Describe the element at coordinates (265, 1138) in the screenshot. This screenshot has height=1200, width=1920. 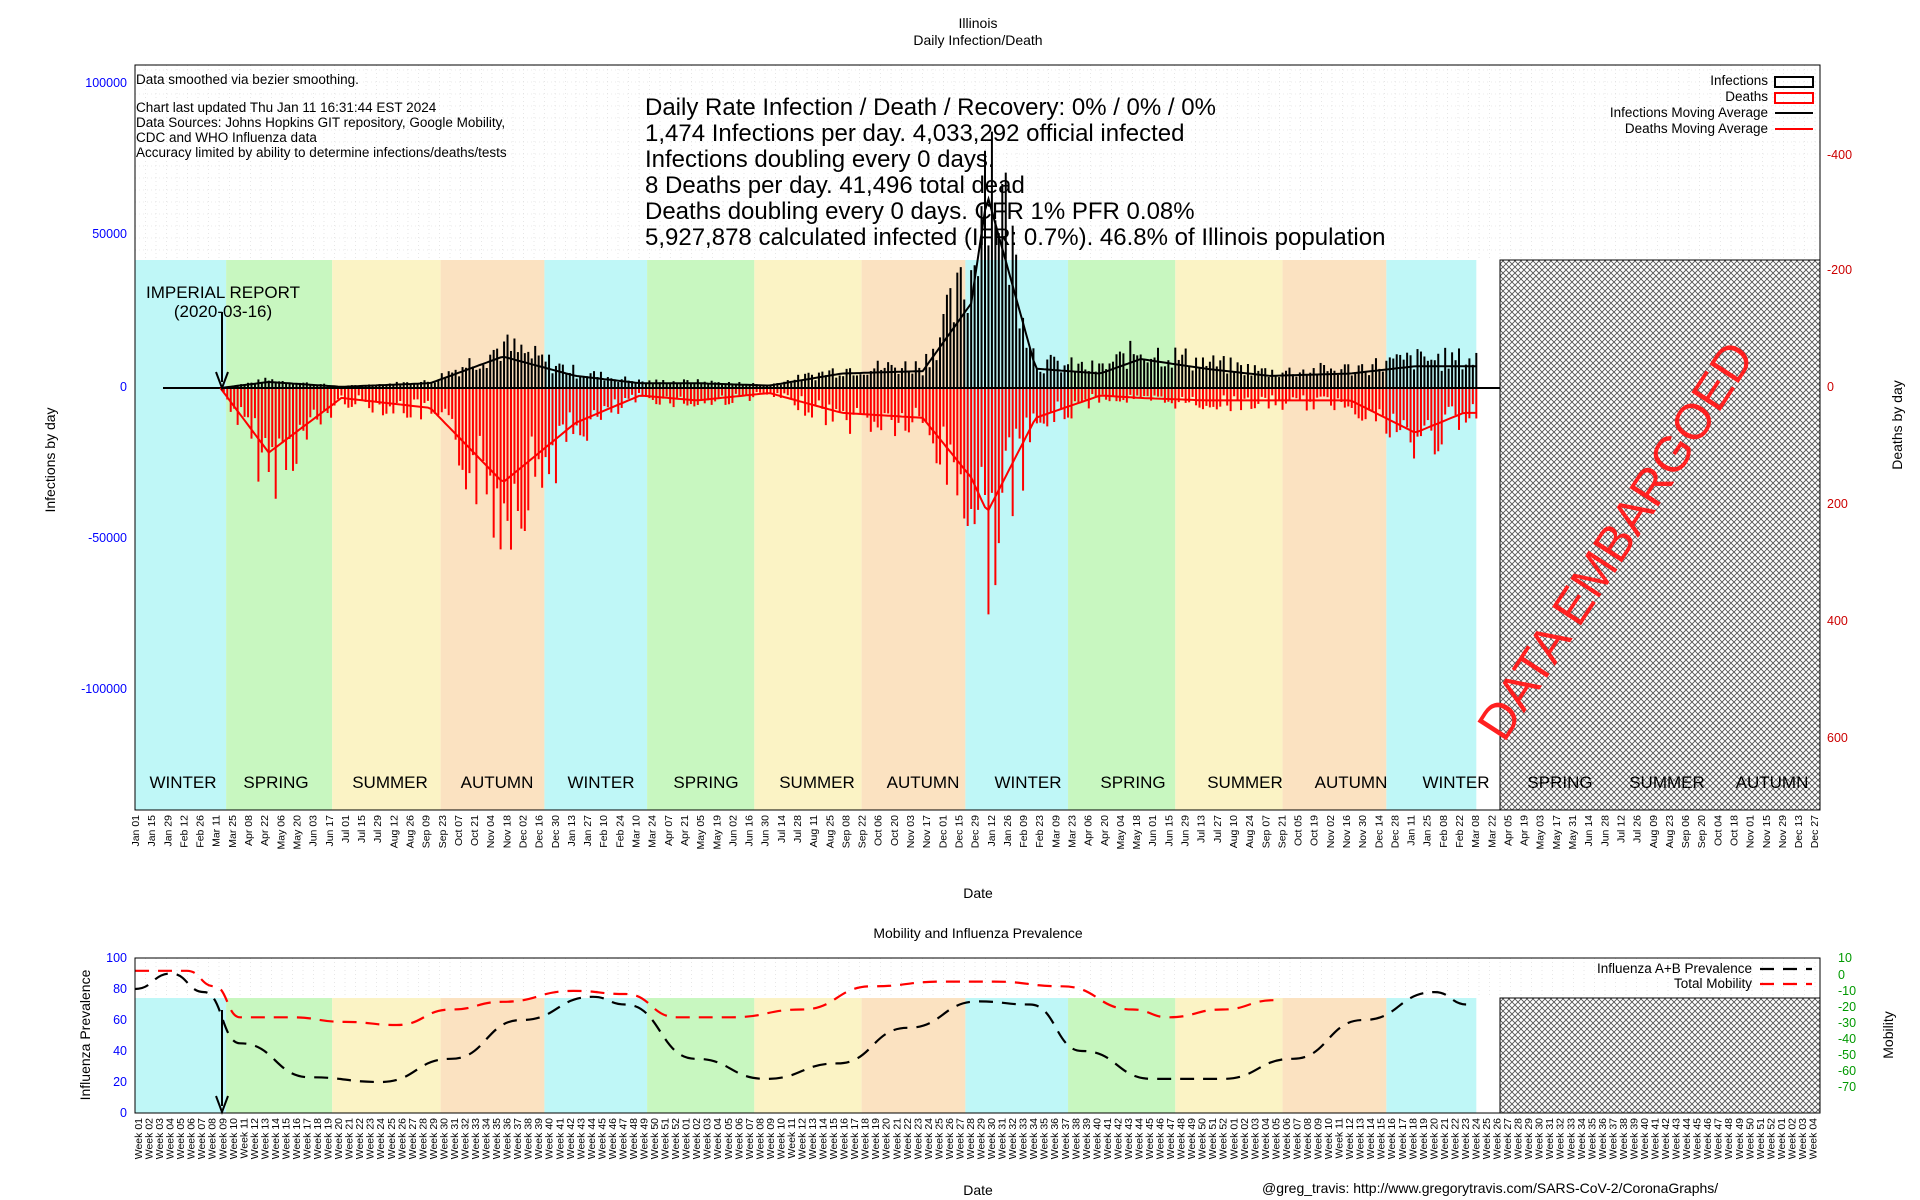
I see `week-tick-label: Week 13` at that location.